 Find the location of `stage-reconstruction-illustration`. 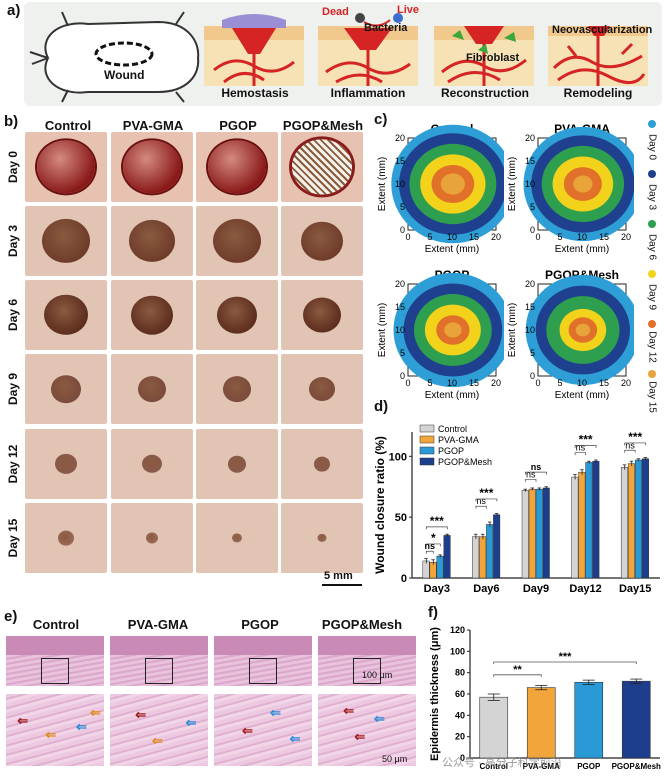

stage-reconstruction-illustration is located at coordinates (484, 56).